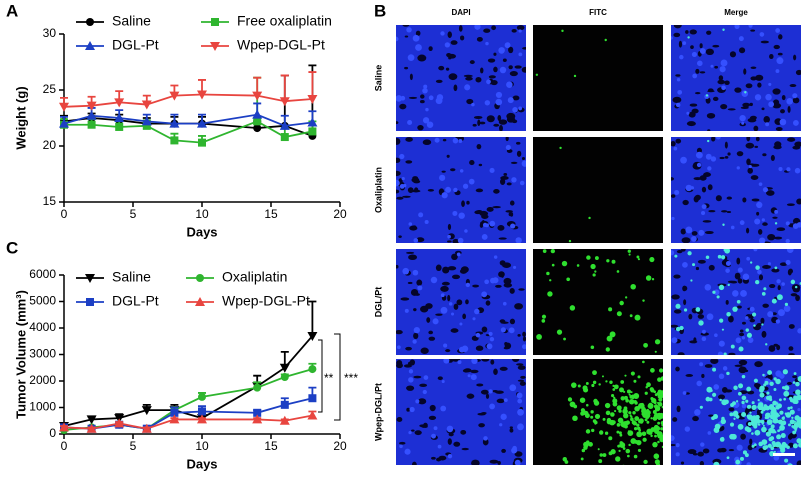 This screenshot has width=806, height=481. Describe the element at coordinates (50, 33) in the screenshot. I see `y-tick-label: 30` at that location.